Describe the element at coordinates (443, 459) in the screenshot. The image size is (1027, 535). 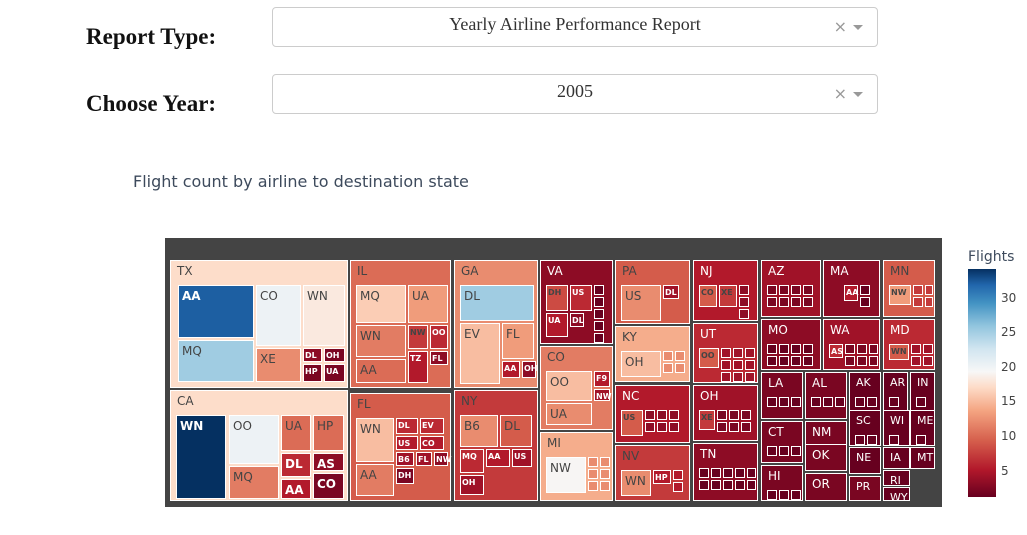
I see `treemap-airline-fl-nw: NW` at that location.